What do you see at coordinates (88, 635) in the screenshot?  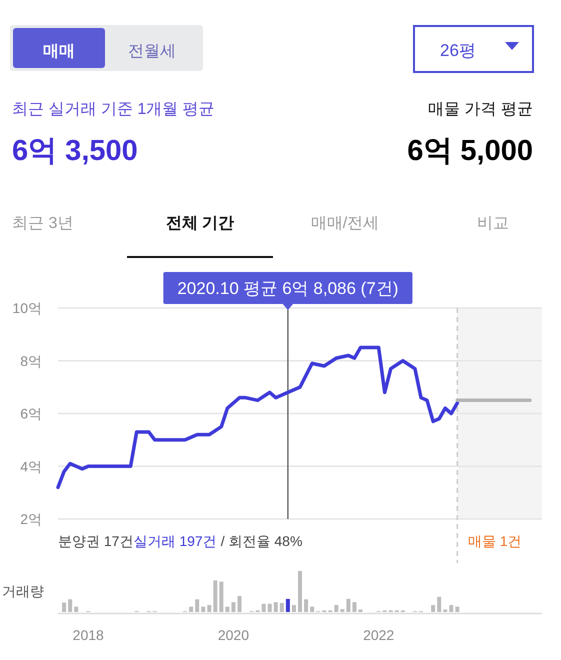 I see `x-tick-label: 2018` at bounding box center [88, 635].